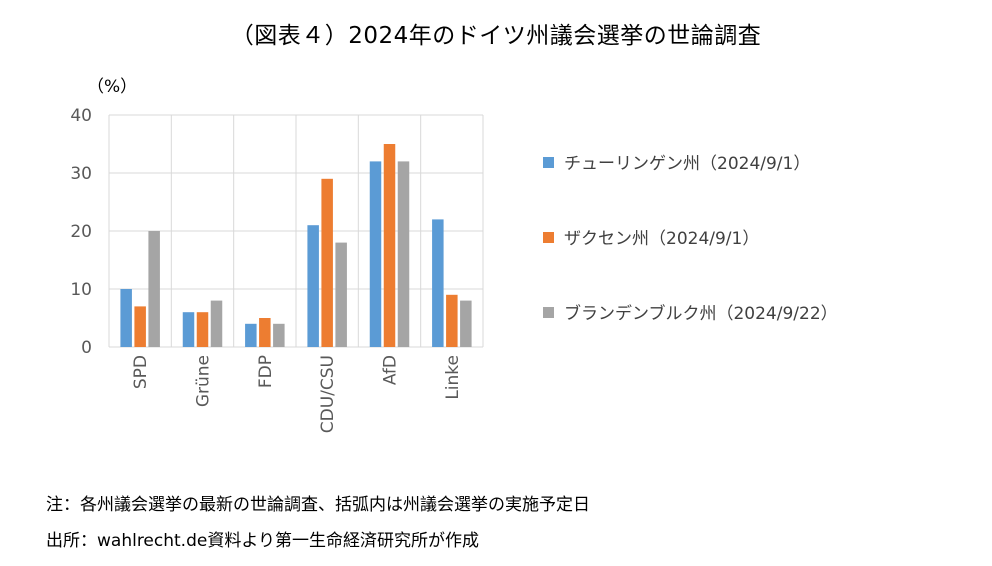 This screenshot has width=992, height=566. Describe the element at coordinates (141, 372) in the screenshot. I see `x-tick-label: SPD` at that location.